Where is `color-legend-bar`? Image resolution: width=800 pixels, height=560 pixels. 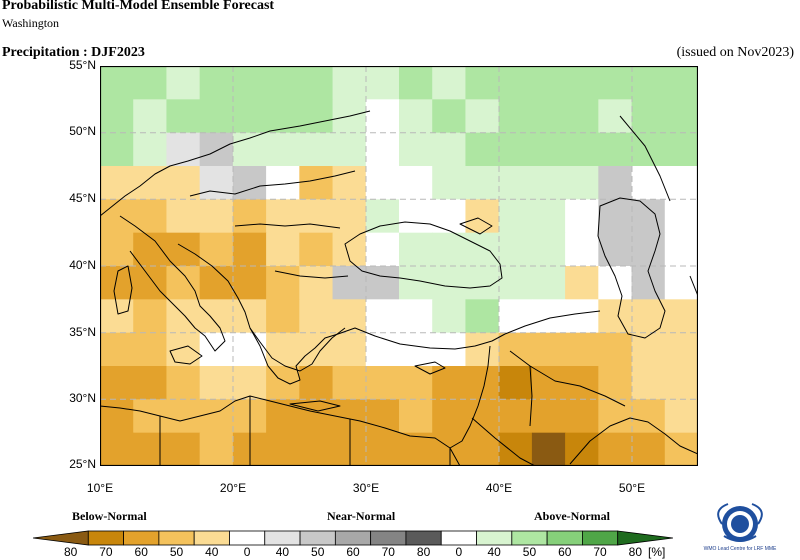
color-legend-bar is located at coordinates (353, 538).